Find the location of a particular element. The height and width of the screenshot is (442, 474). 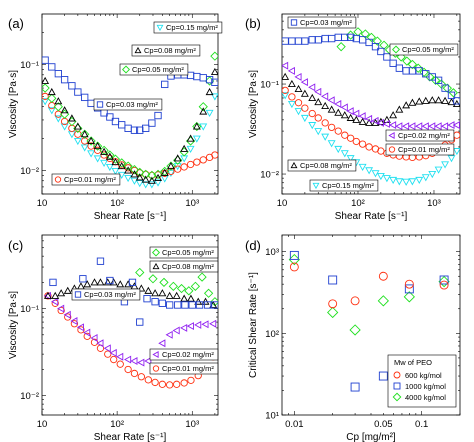

x-tick-label: 0.01 is located at coordinates (294, 424).